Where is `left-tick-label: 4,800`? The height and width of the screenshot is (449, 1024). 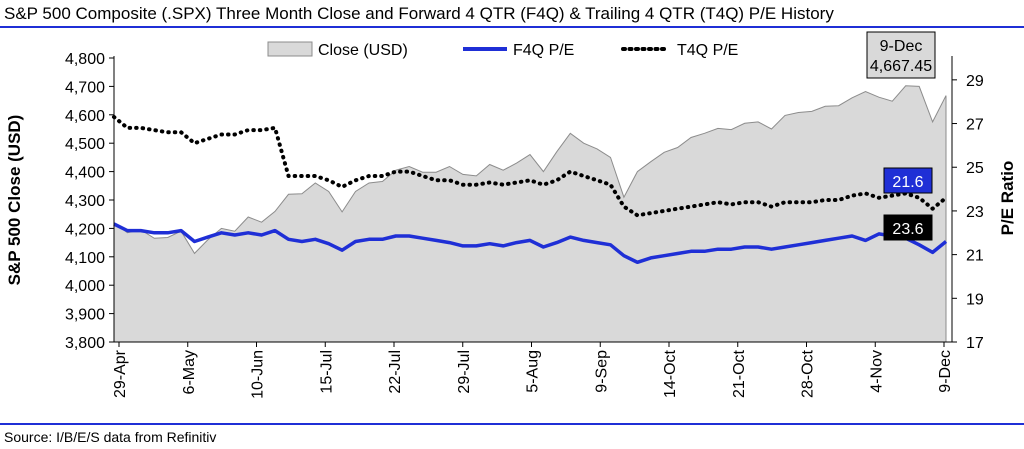 left-tick-label: 4,800 is located at coordinates (85, 59).